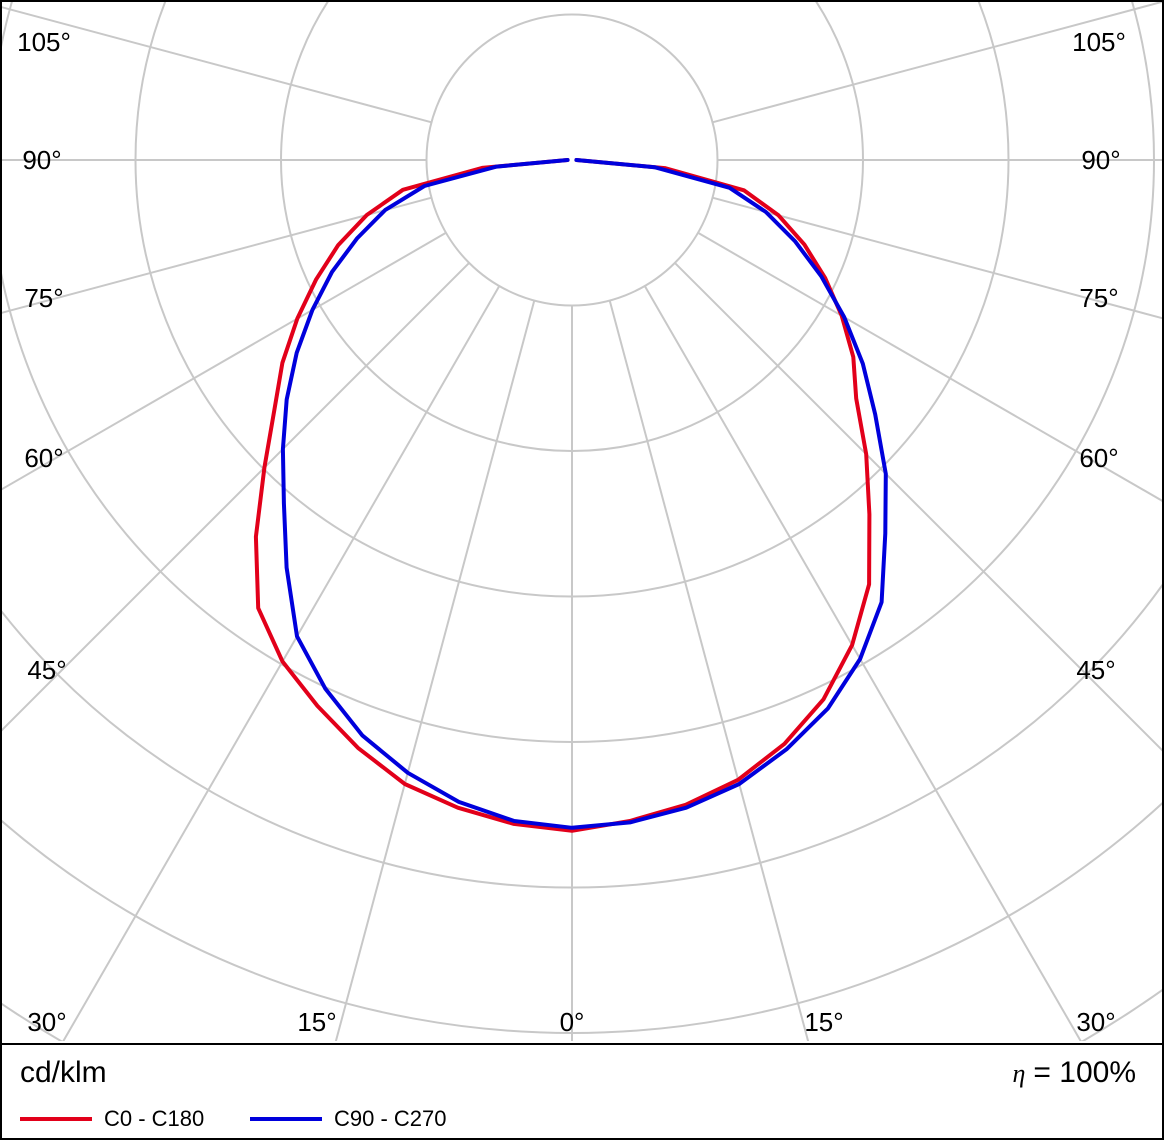 The image size is (1164, 1140). I want to click on angle-label-right-45: 45°, so click(1096, 670).